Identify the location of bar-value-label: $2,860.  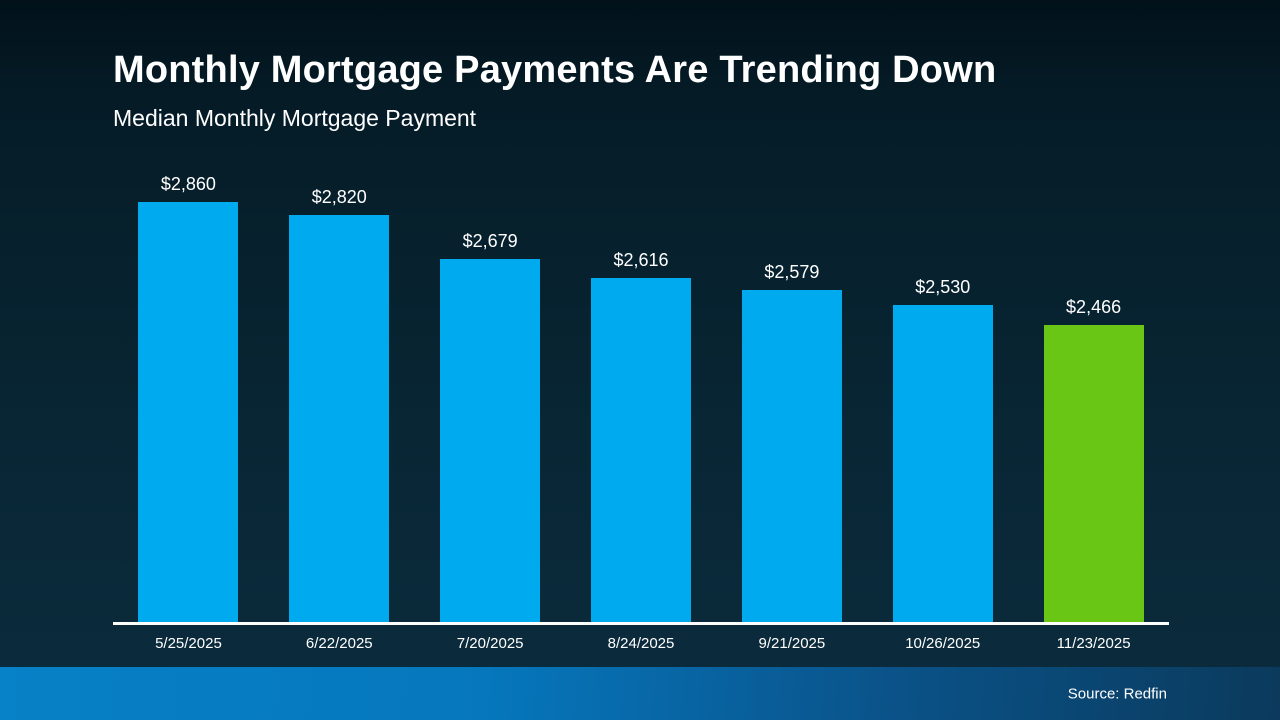
(188, 184).